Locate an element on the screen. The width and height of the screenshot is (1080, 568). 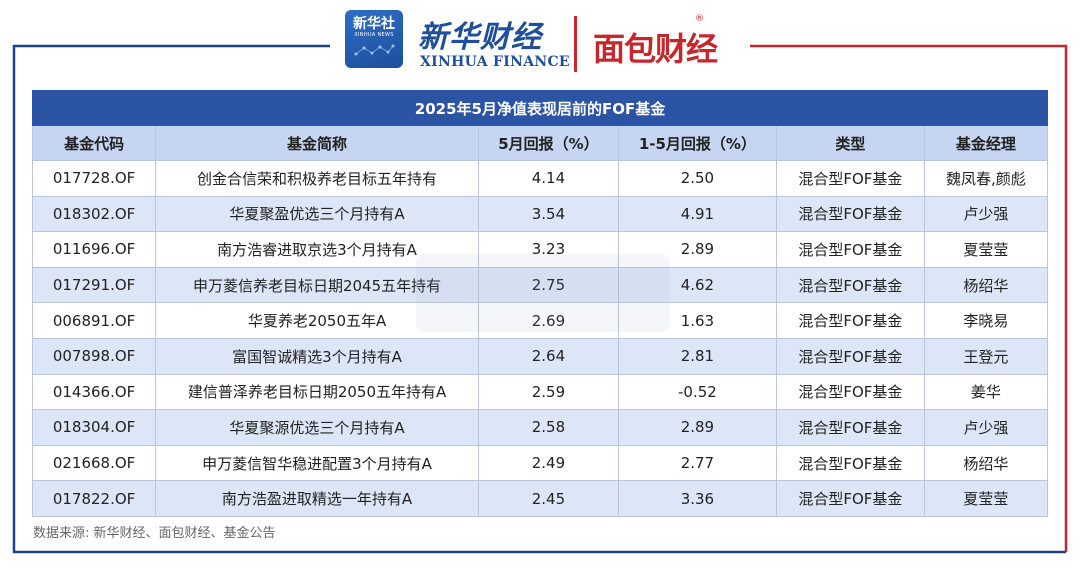
cell-may-return: 2.75 is located at coordinates (549, 285).